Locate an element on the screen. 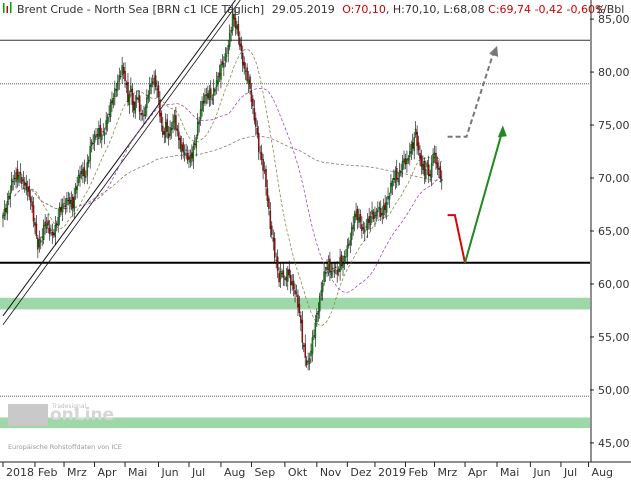 Image resolution: width=631 pixels, height=480 pixels. watermark-logo-box is located at coordinates (28, 415).